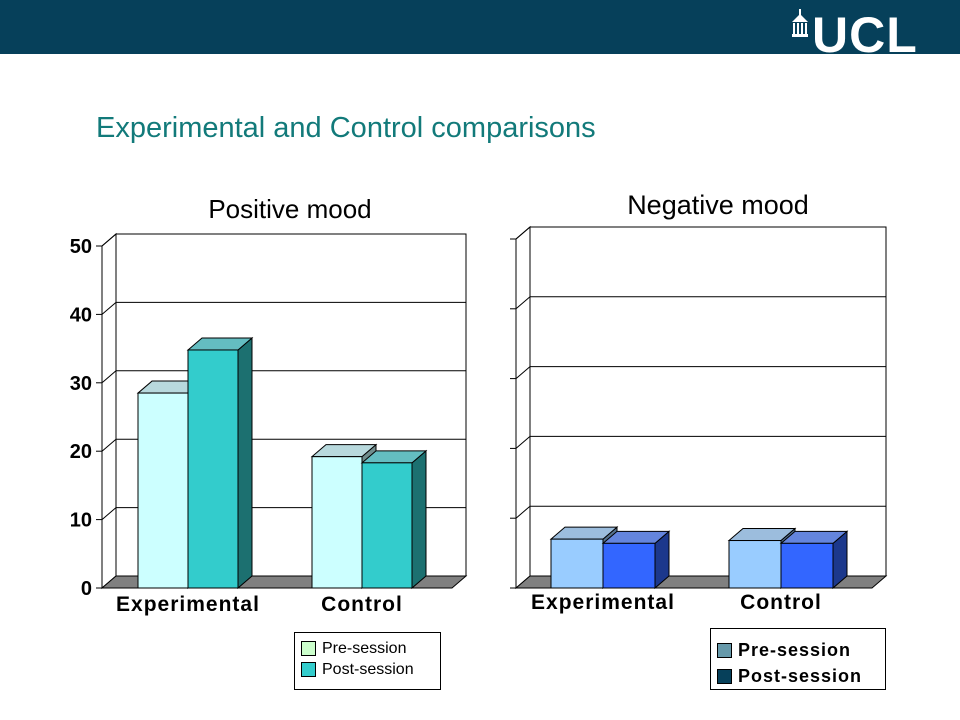 This screenshot has height=720, width=960. What do you see at coordinates (81, 315) in the screenshot?
I see `y-tick-label: 40` at bounding box center [81, 315].